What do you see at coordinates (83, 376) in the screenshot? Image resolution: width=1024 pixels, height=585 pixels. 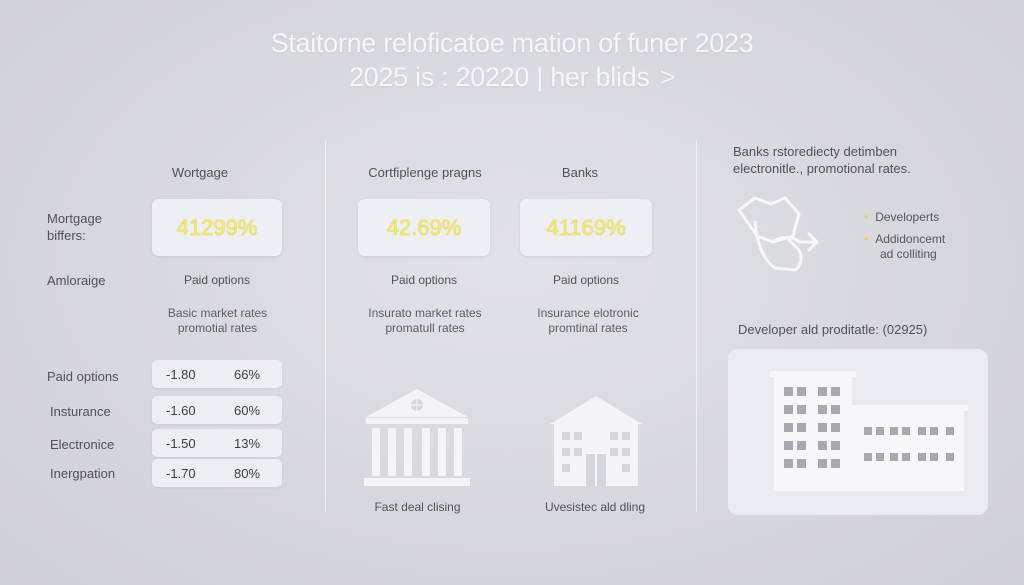 I see `row-label-paid-options: Paid options` at bounding box center [83, 376].